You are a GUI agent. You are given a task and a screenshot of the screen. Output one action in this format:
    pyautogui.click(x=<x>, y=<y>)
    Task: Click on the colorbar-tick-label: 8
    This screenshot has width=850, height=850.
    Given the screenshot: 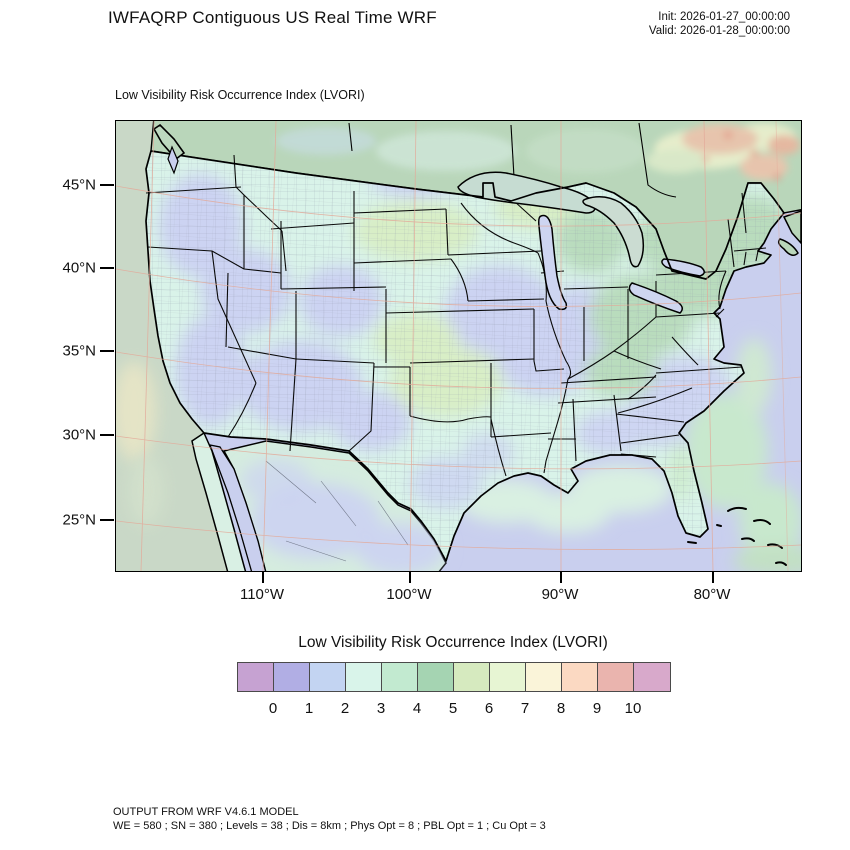 What is the action you would take?
    pyautogui.click(x=561, y=708)
    